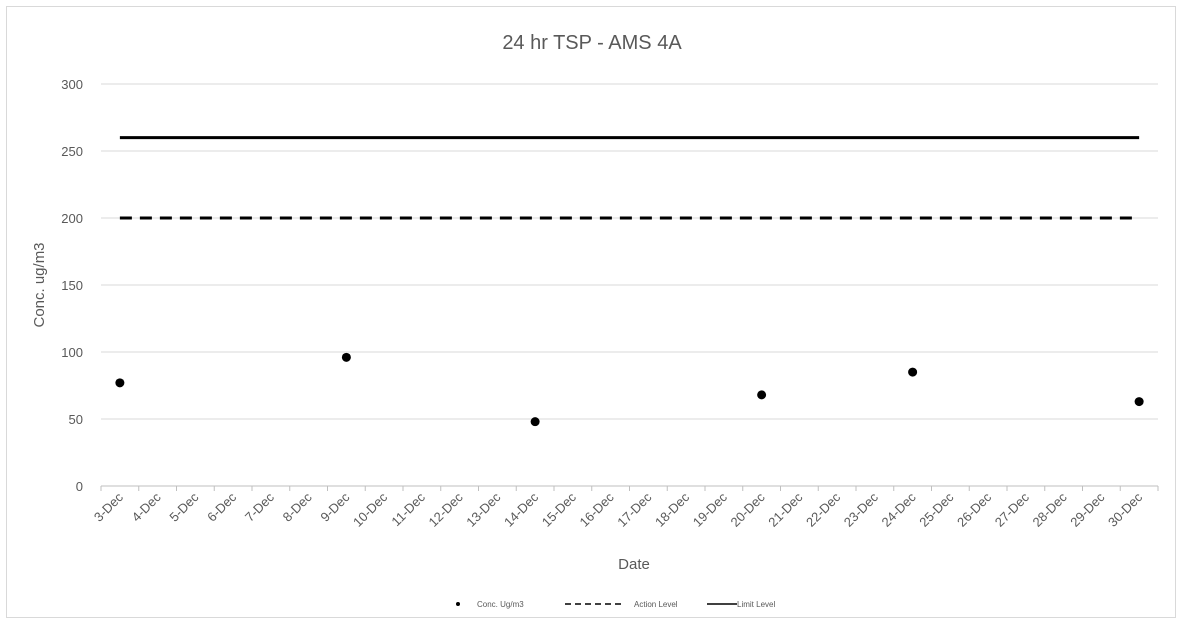 The width and height of the screenshot is (1184, 624). Describe the element at coordinates (634, 509) in the screenshot. I see `x-tick-label: 17-Dec` at that location.